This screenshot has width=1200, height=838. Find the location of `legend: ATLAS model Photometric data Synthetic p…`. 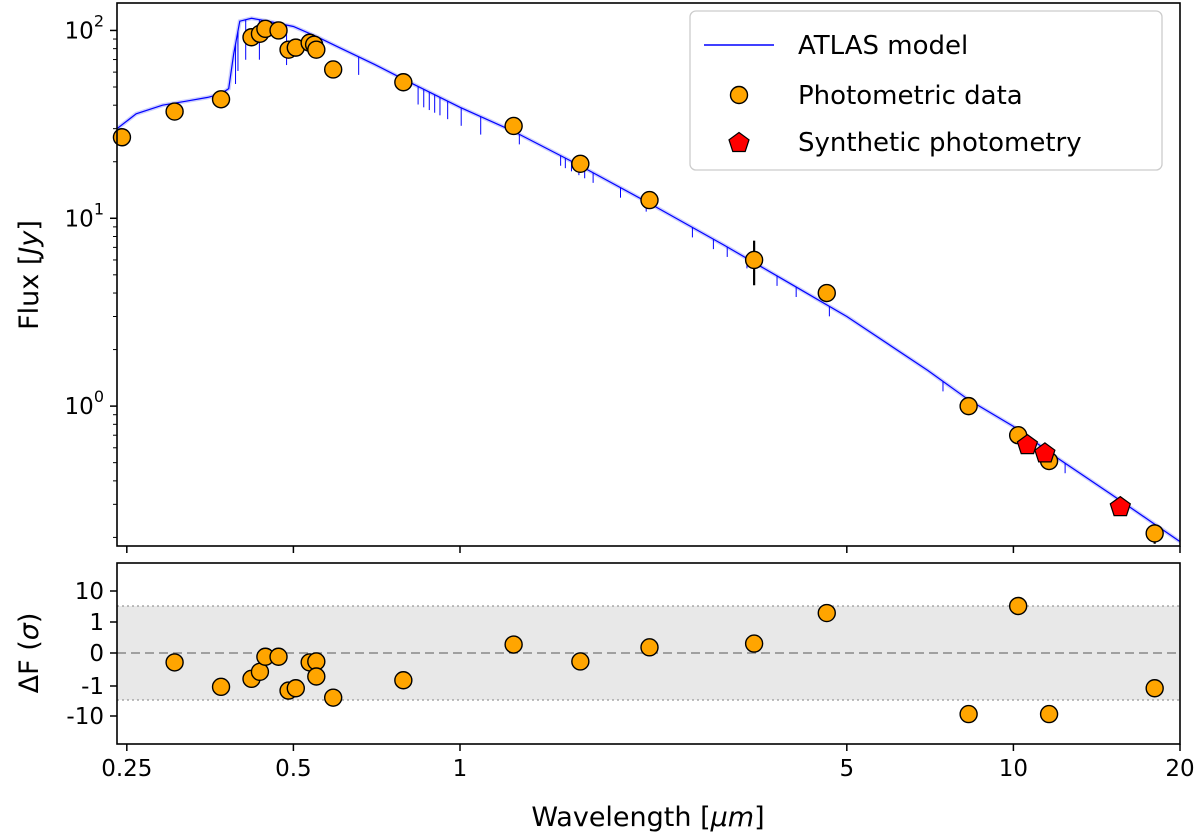

legend: ATLAS model Photometric data Synthetic p… is located at coordinates (926, 90).